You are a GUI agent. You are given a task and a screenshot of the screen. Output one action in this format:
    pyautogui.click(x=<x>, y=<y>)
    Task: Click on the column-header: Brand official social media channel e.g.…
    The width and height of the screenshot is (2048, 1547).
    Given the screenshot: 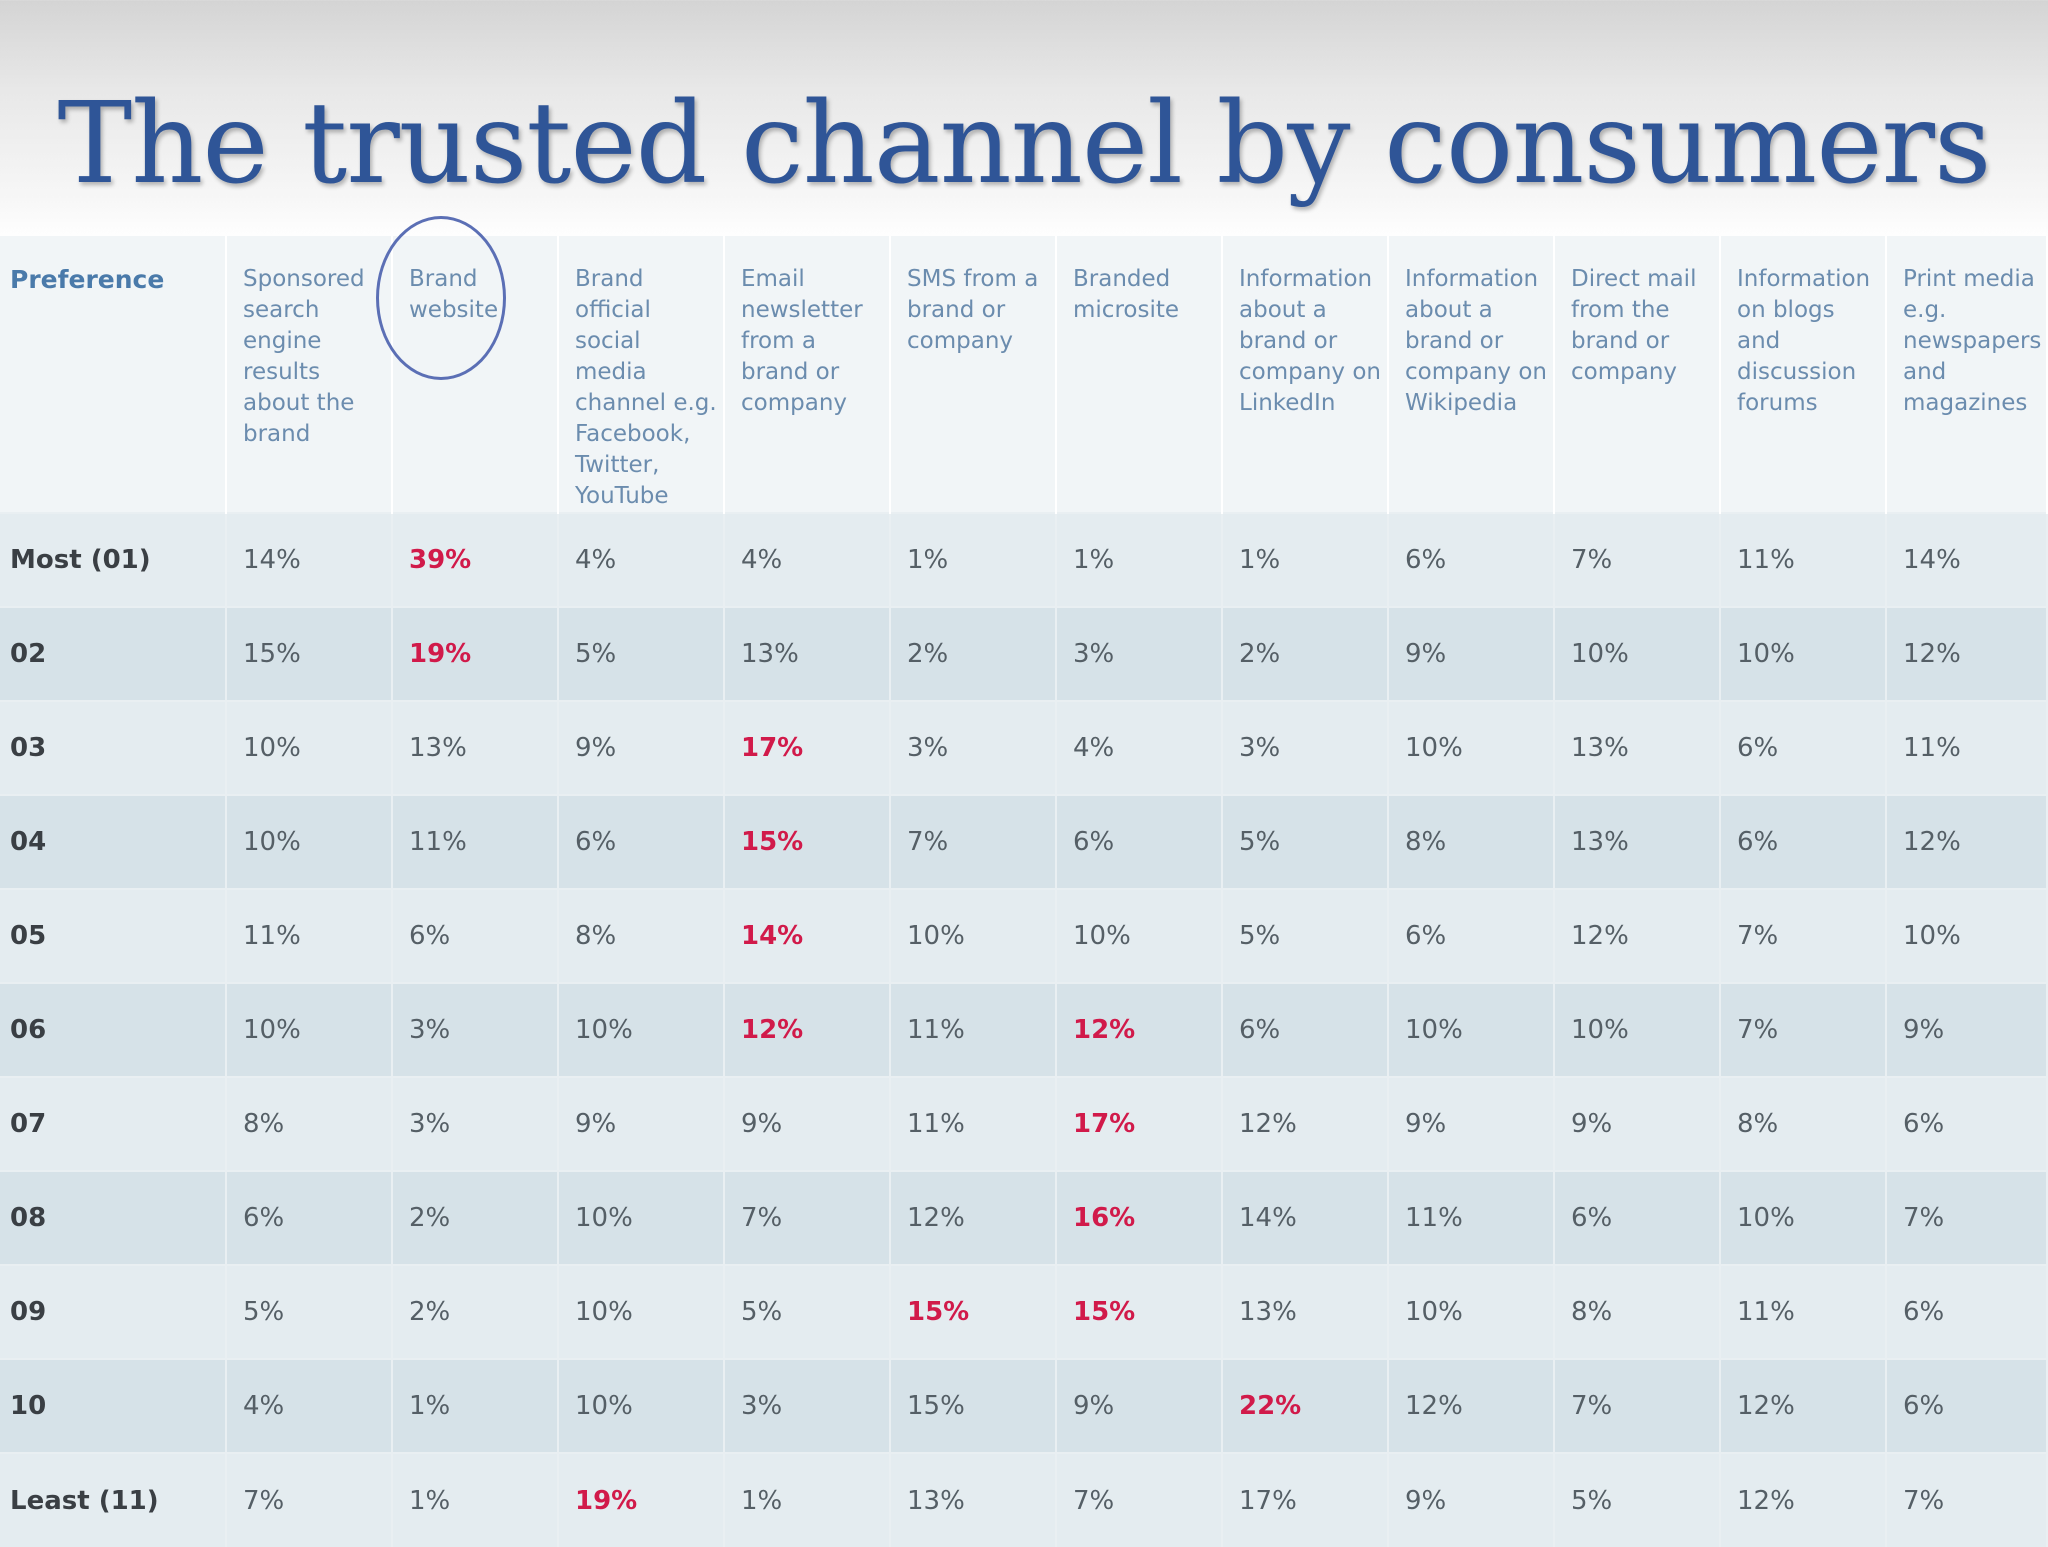 What is the action you would take?
    pyautogui.click(x=641, y=374)
    